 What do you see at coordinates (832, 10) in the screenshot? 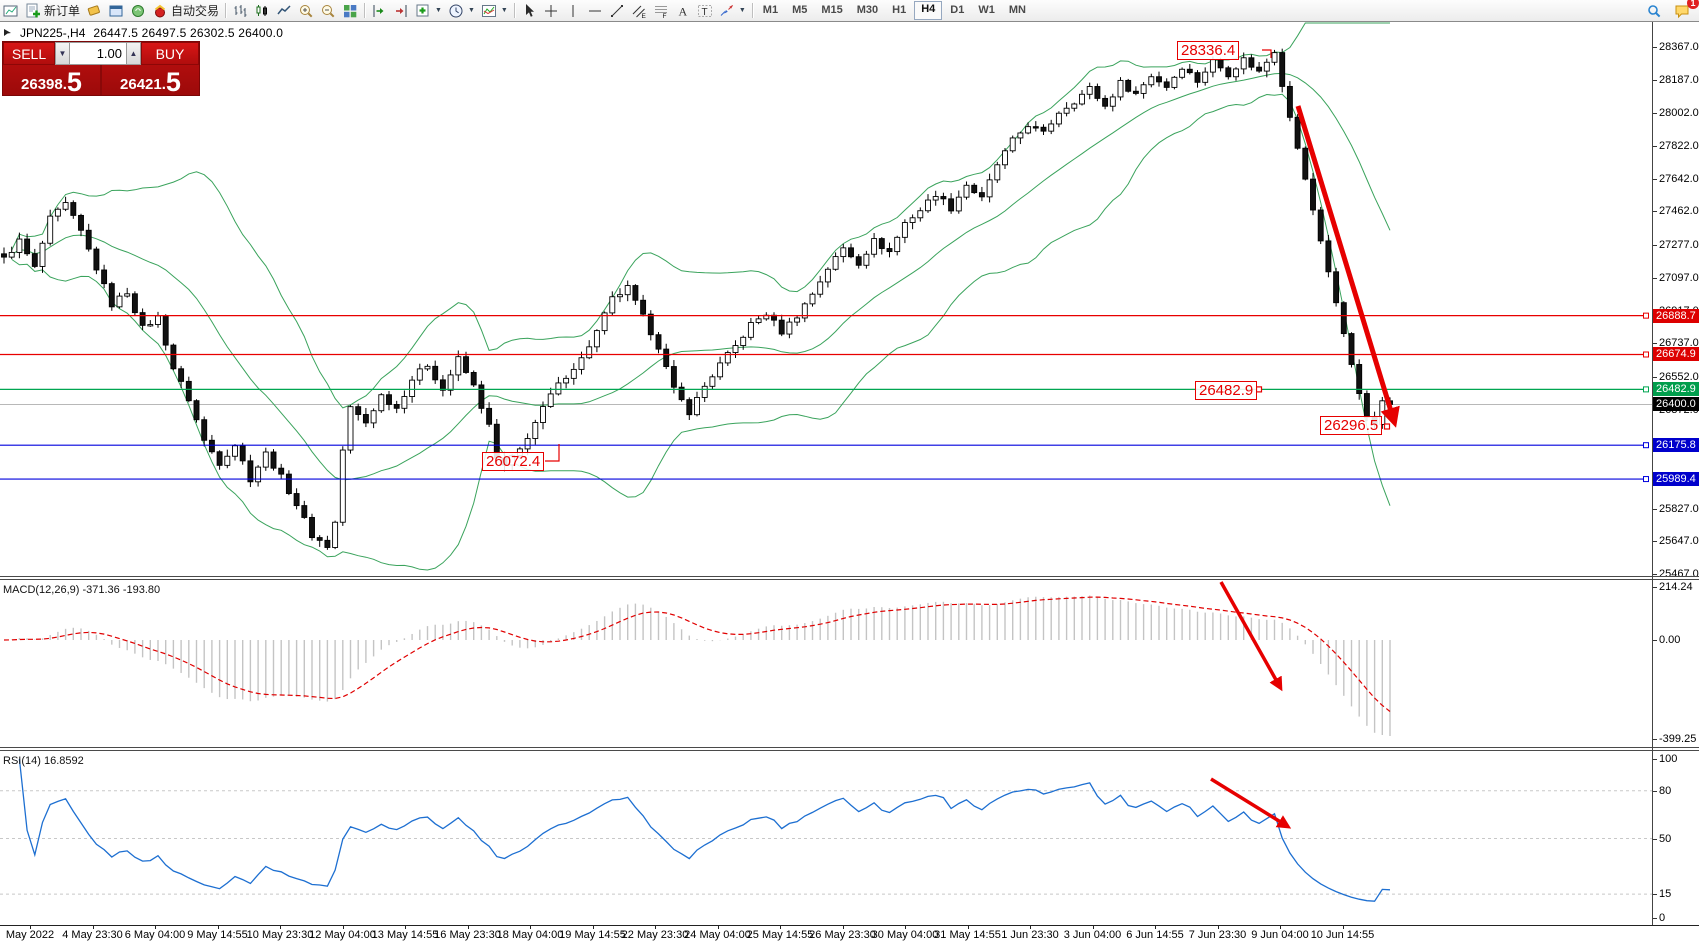
I see `tf-m15-button: M15` at bounding box center [832, 10].